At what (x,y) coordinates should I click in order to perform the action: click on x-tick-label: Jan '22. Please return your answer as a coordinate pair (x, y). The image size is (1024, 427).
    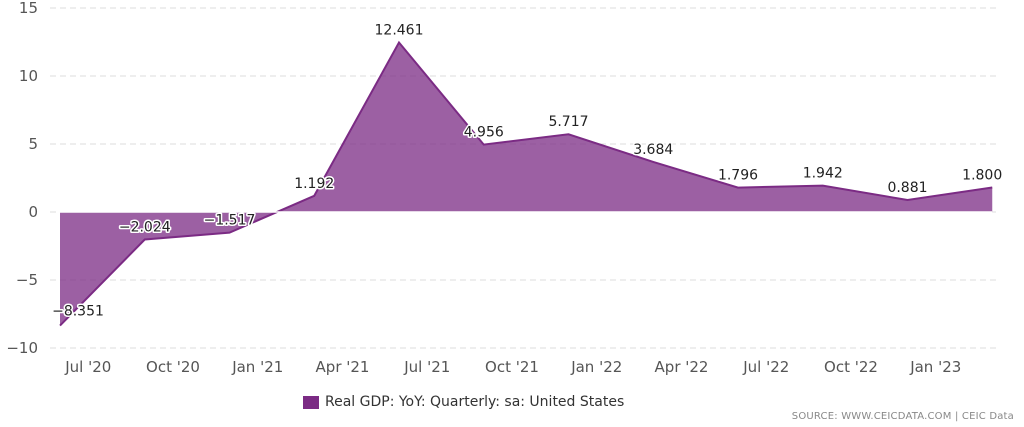
    Looking at the image, I should click on (596, 367).